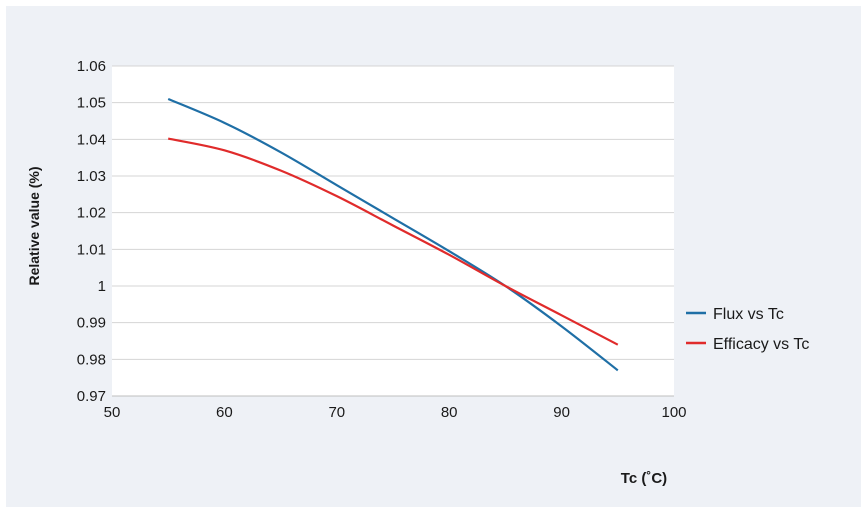 This screenshot has height=513, width=867. Describe the element at coordinates (91, 176) in the screenshot. I see `y-tick-label: 1.03` at that location.